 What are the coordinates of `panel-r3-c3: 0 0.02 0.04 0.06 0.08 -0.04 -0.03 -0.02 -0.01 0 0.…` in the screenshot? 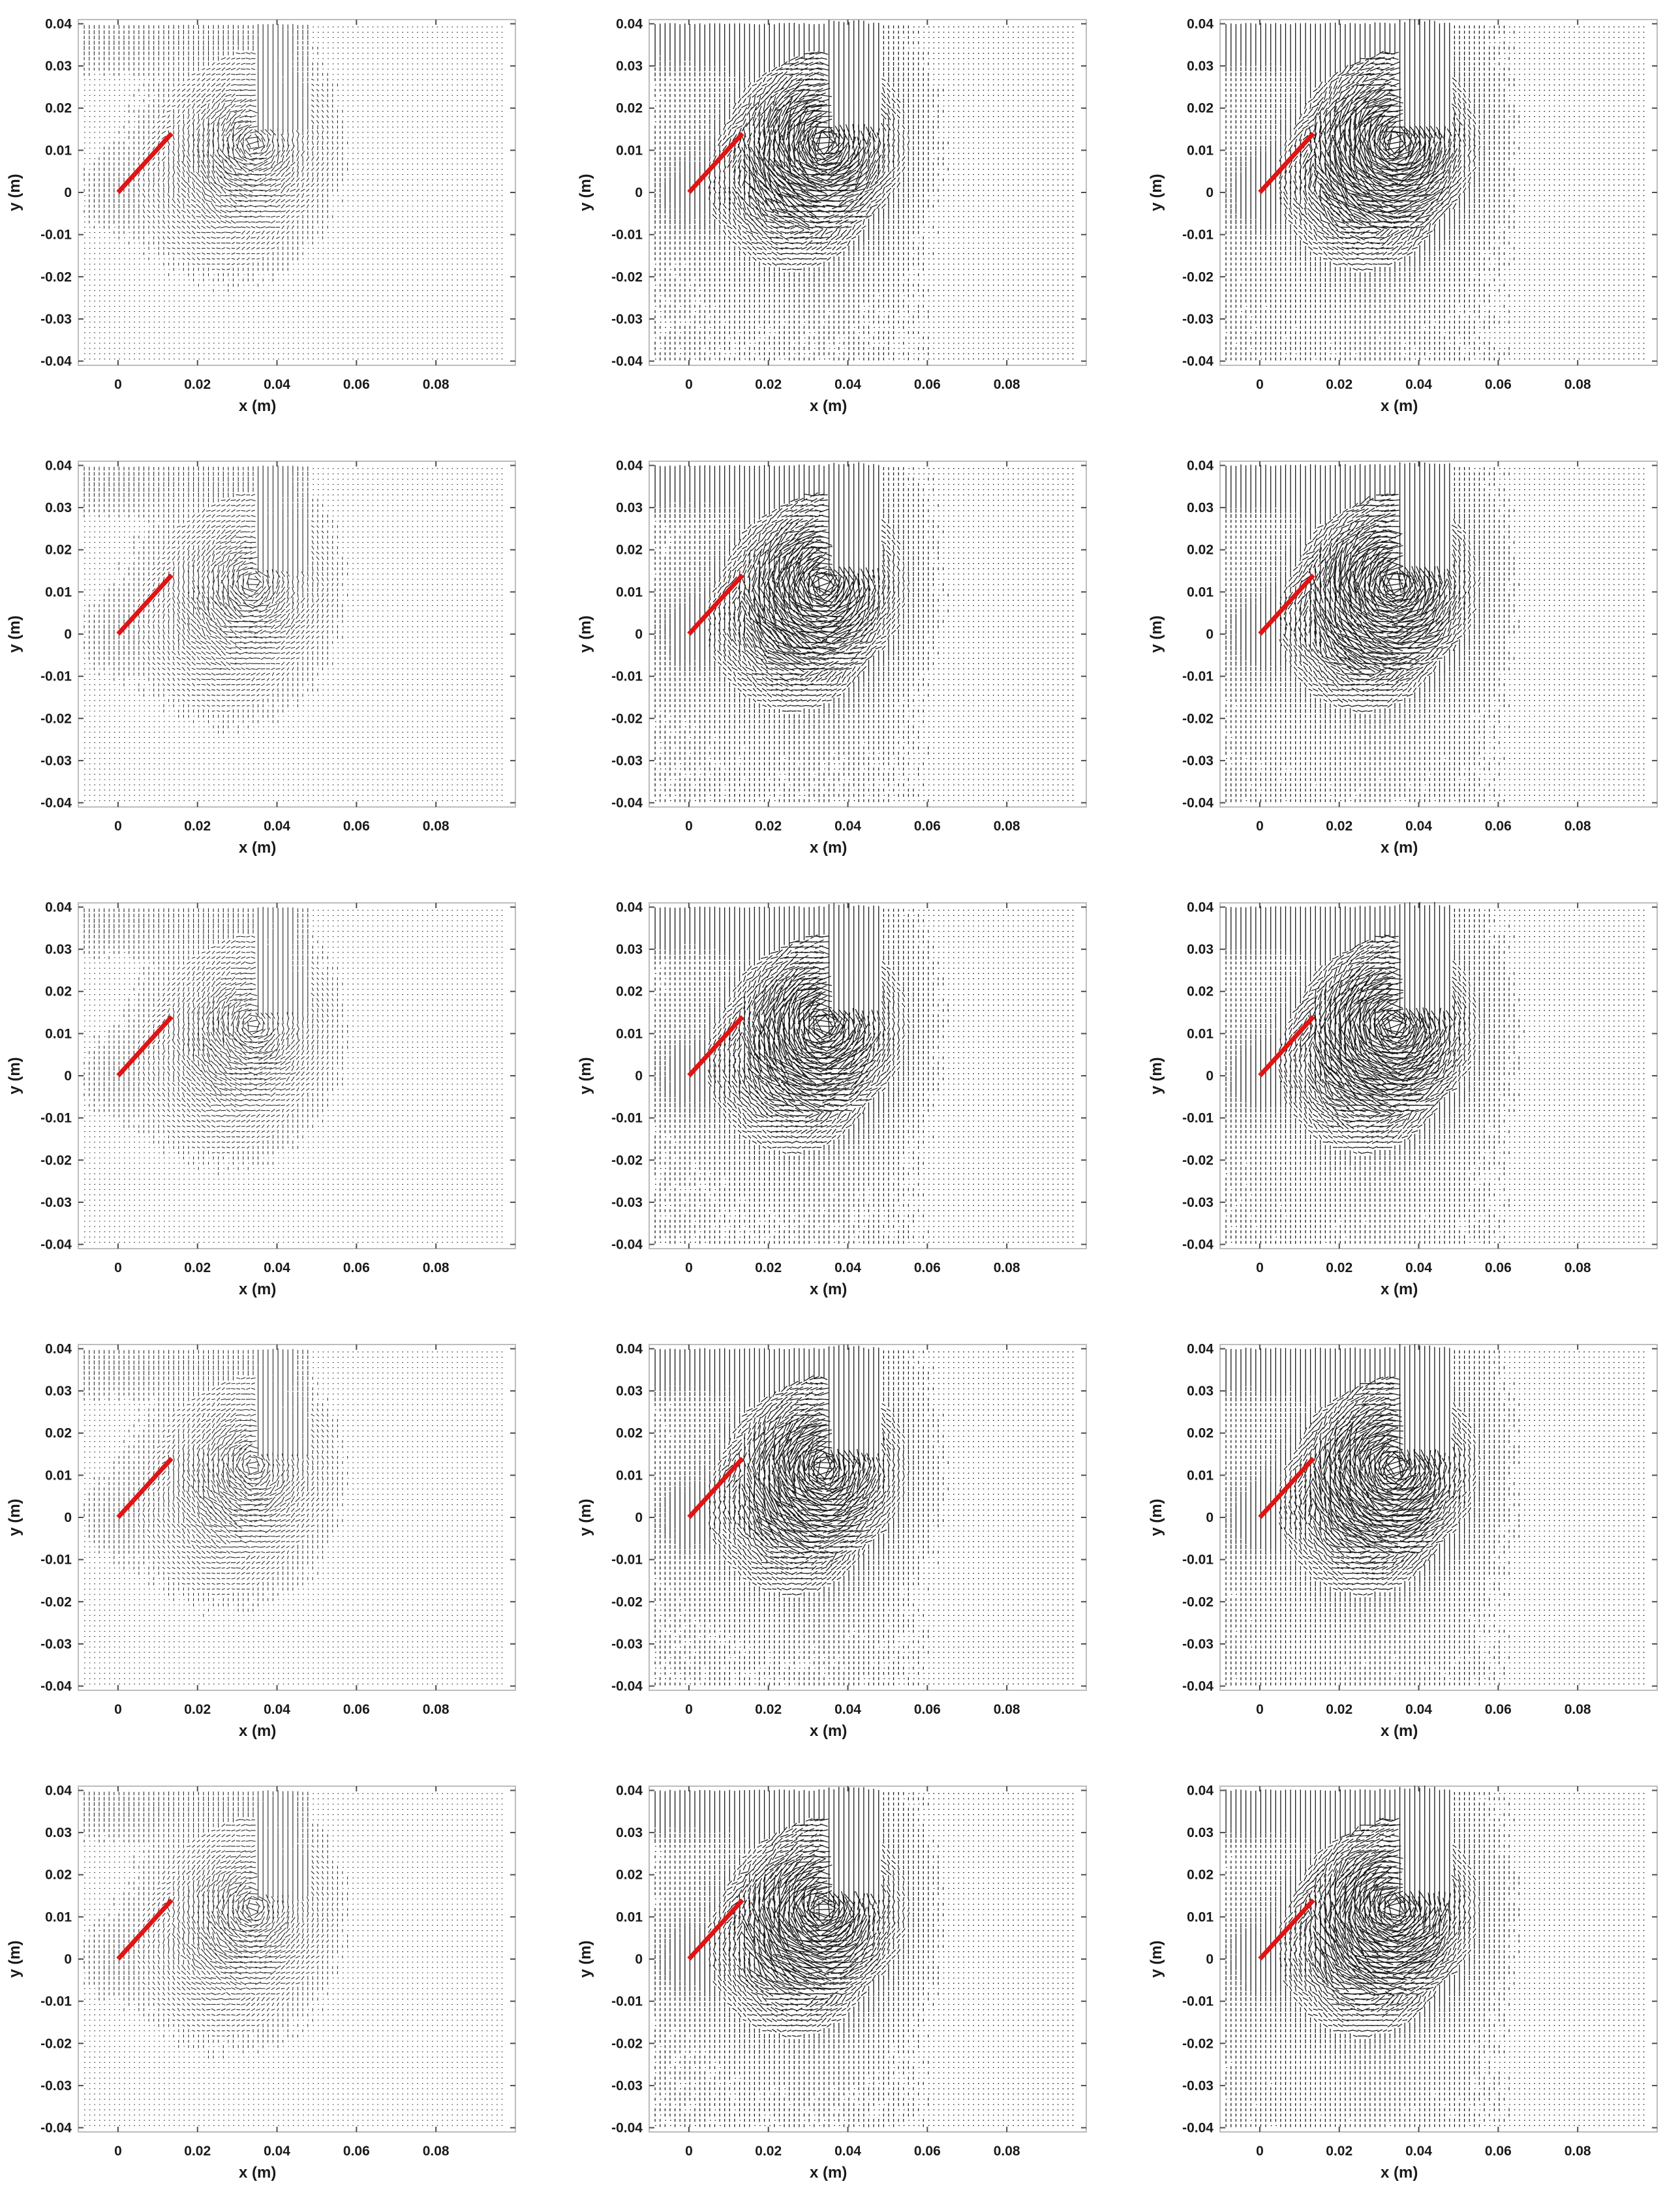 It's located at (1403, 1099).